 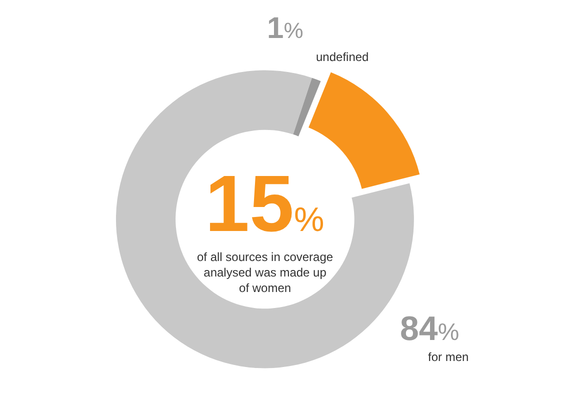 I want to click on data-label: 1%, so click(x=285, y=28).